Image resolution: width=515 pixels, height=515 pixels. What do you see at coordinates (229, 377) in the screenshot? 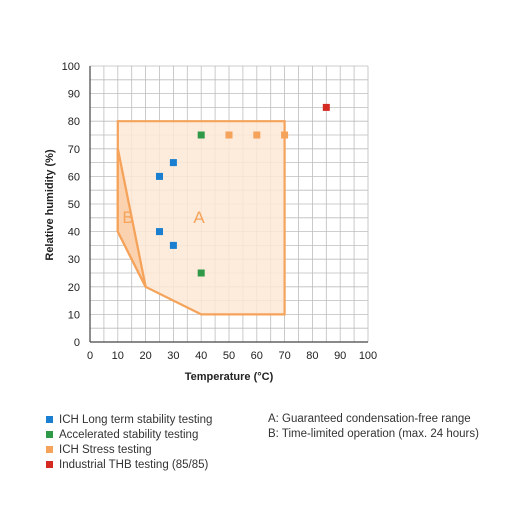
I see `x-axis-title: Temperature (°C)` at bounding box center [229, 377].